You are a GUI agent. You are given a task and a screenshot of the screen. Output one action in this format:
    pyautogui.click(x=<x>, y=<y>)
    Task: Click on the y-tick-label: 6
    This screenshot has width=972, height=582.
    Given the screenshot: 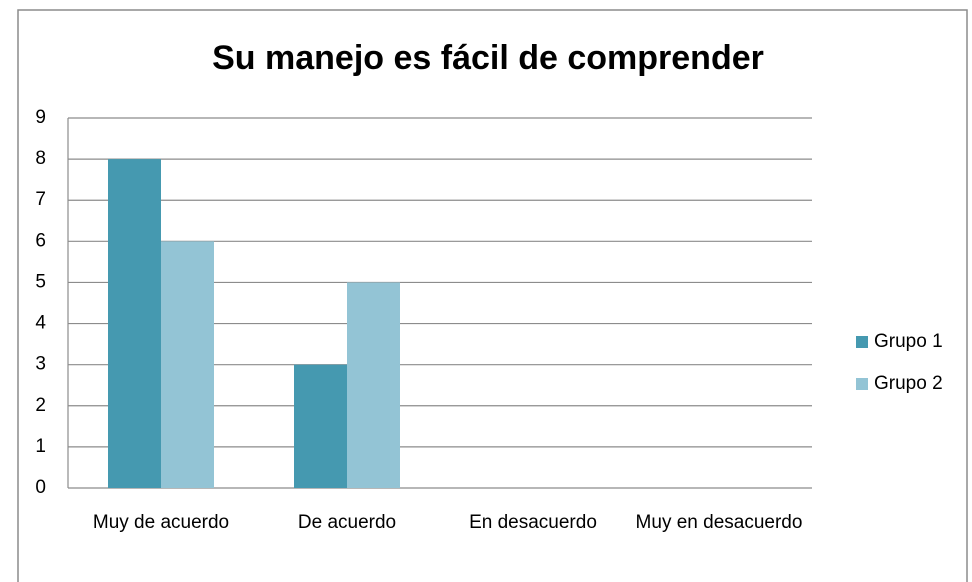 What is the action you would take?
    pyautogui.click(x=40, y=240)
    